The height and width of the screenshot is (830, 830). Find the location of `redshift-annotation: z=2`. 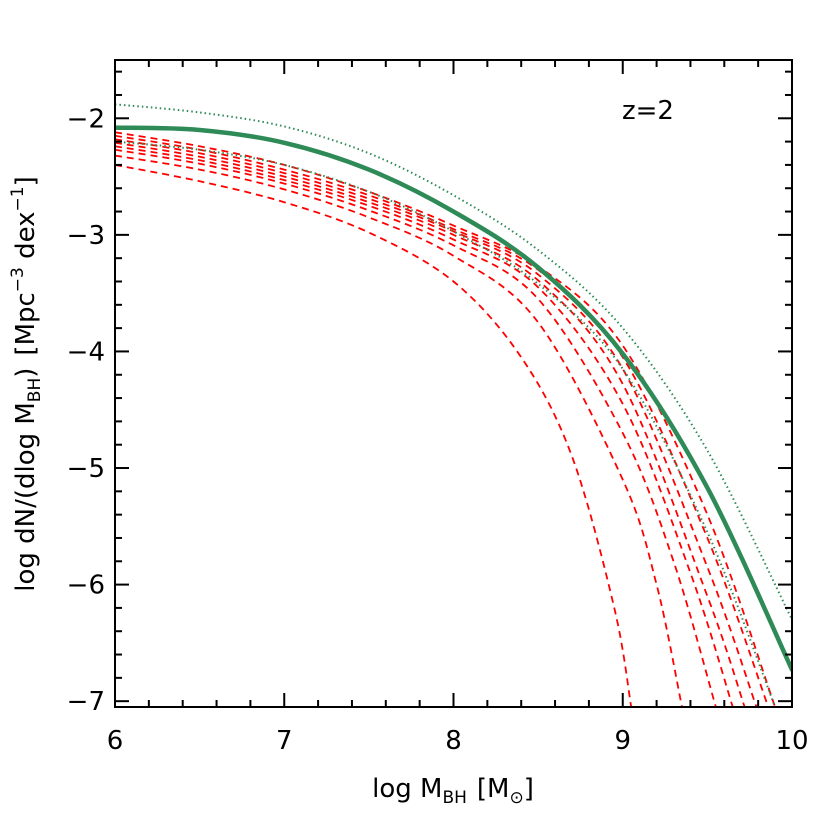

redshift-annotation: z=2 is located at coordinates (648, 111).